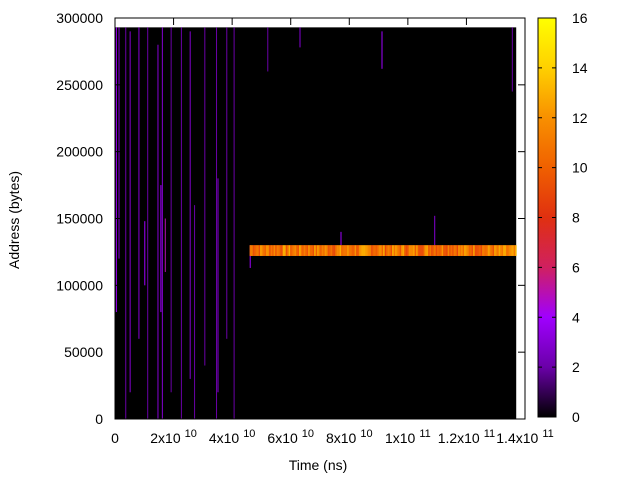 Image resolution: width=640 pixels, height=480 pixels. I want to click on y-tick-label: 250000, so click(79, 85).